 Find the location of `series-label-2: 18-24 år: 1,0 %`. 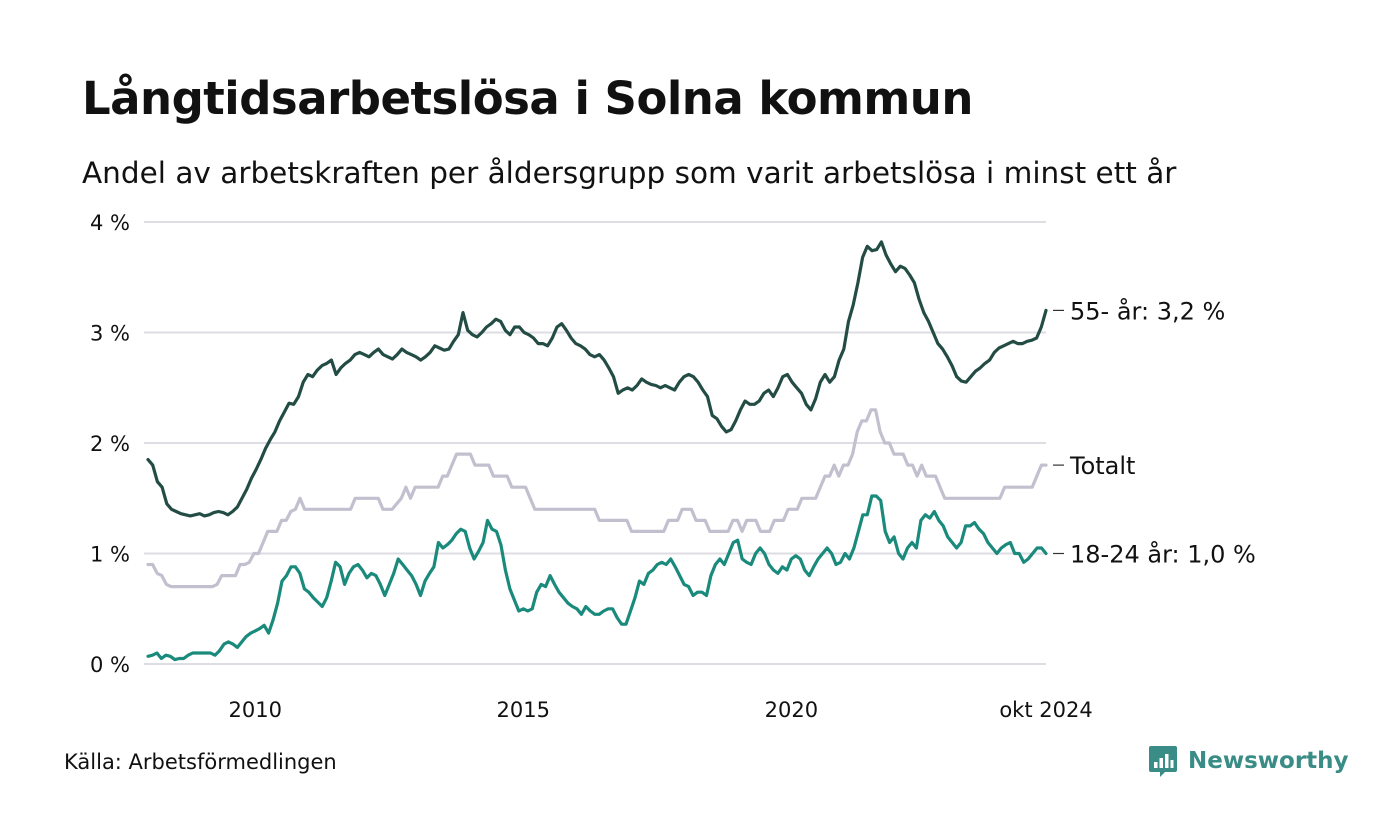

series-label-2: 18-24 år: 1,0 % is located at coordinates (1163, 554).